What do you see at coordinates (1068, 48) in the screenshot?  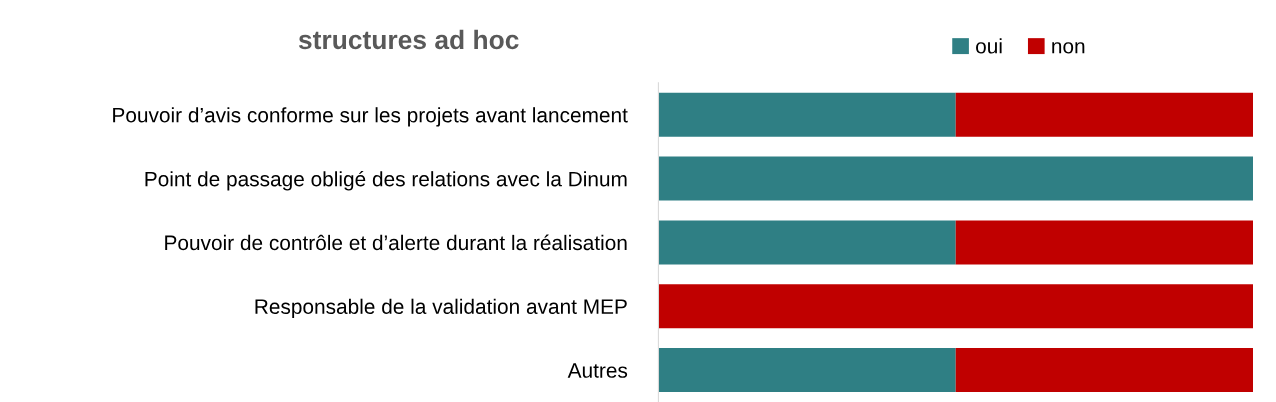 I see `legend-label: non` at bounding box center [1068, 48].